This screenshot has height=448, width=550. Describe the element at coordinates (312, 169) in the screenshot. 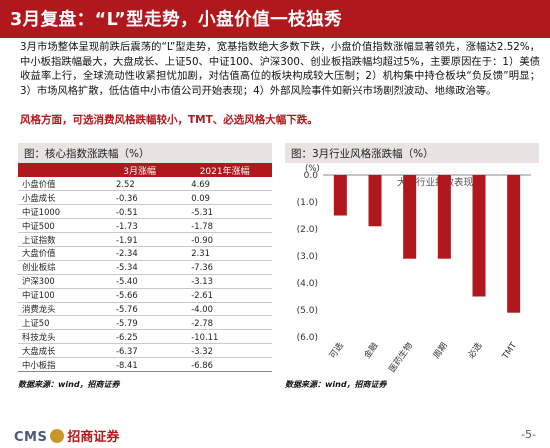

I see `y-unit-label: (%)` at that location.